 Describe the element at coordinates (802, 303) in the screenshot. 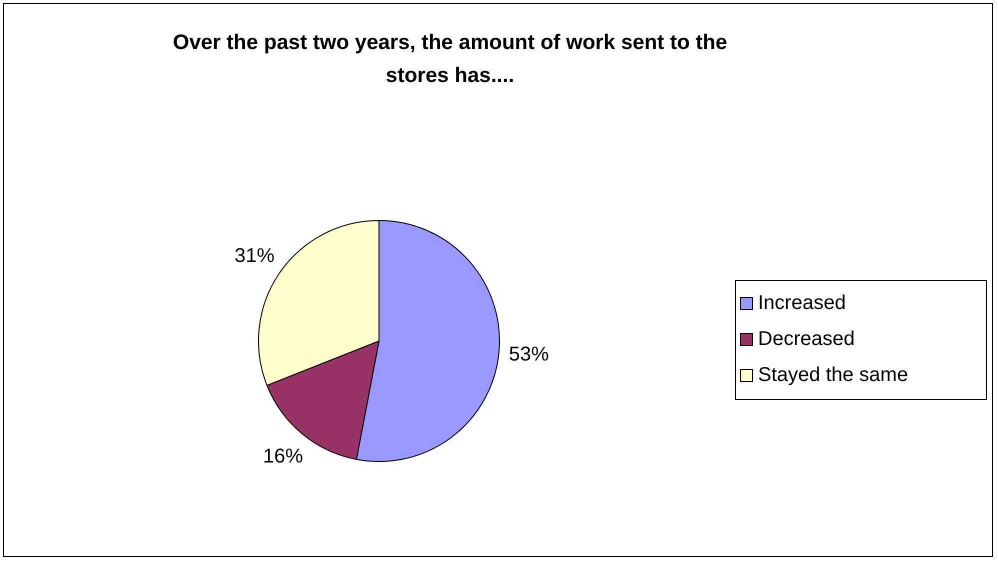

I see `legend-label: Increased` at that location.